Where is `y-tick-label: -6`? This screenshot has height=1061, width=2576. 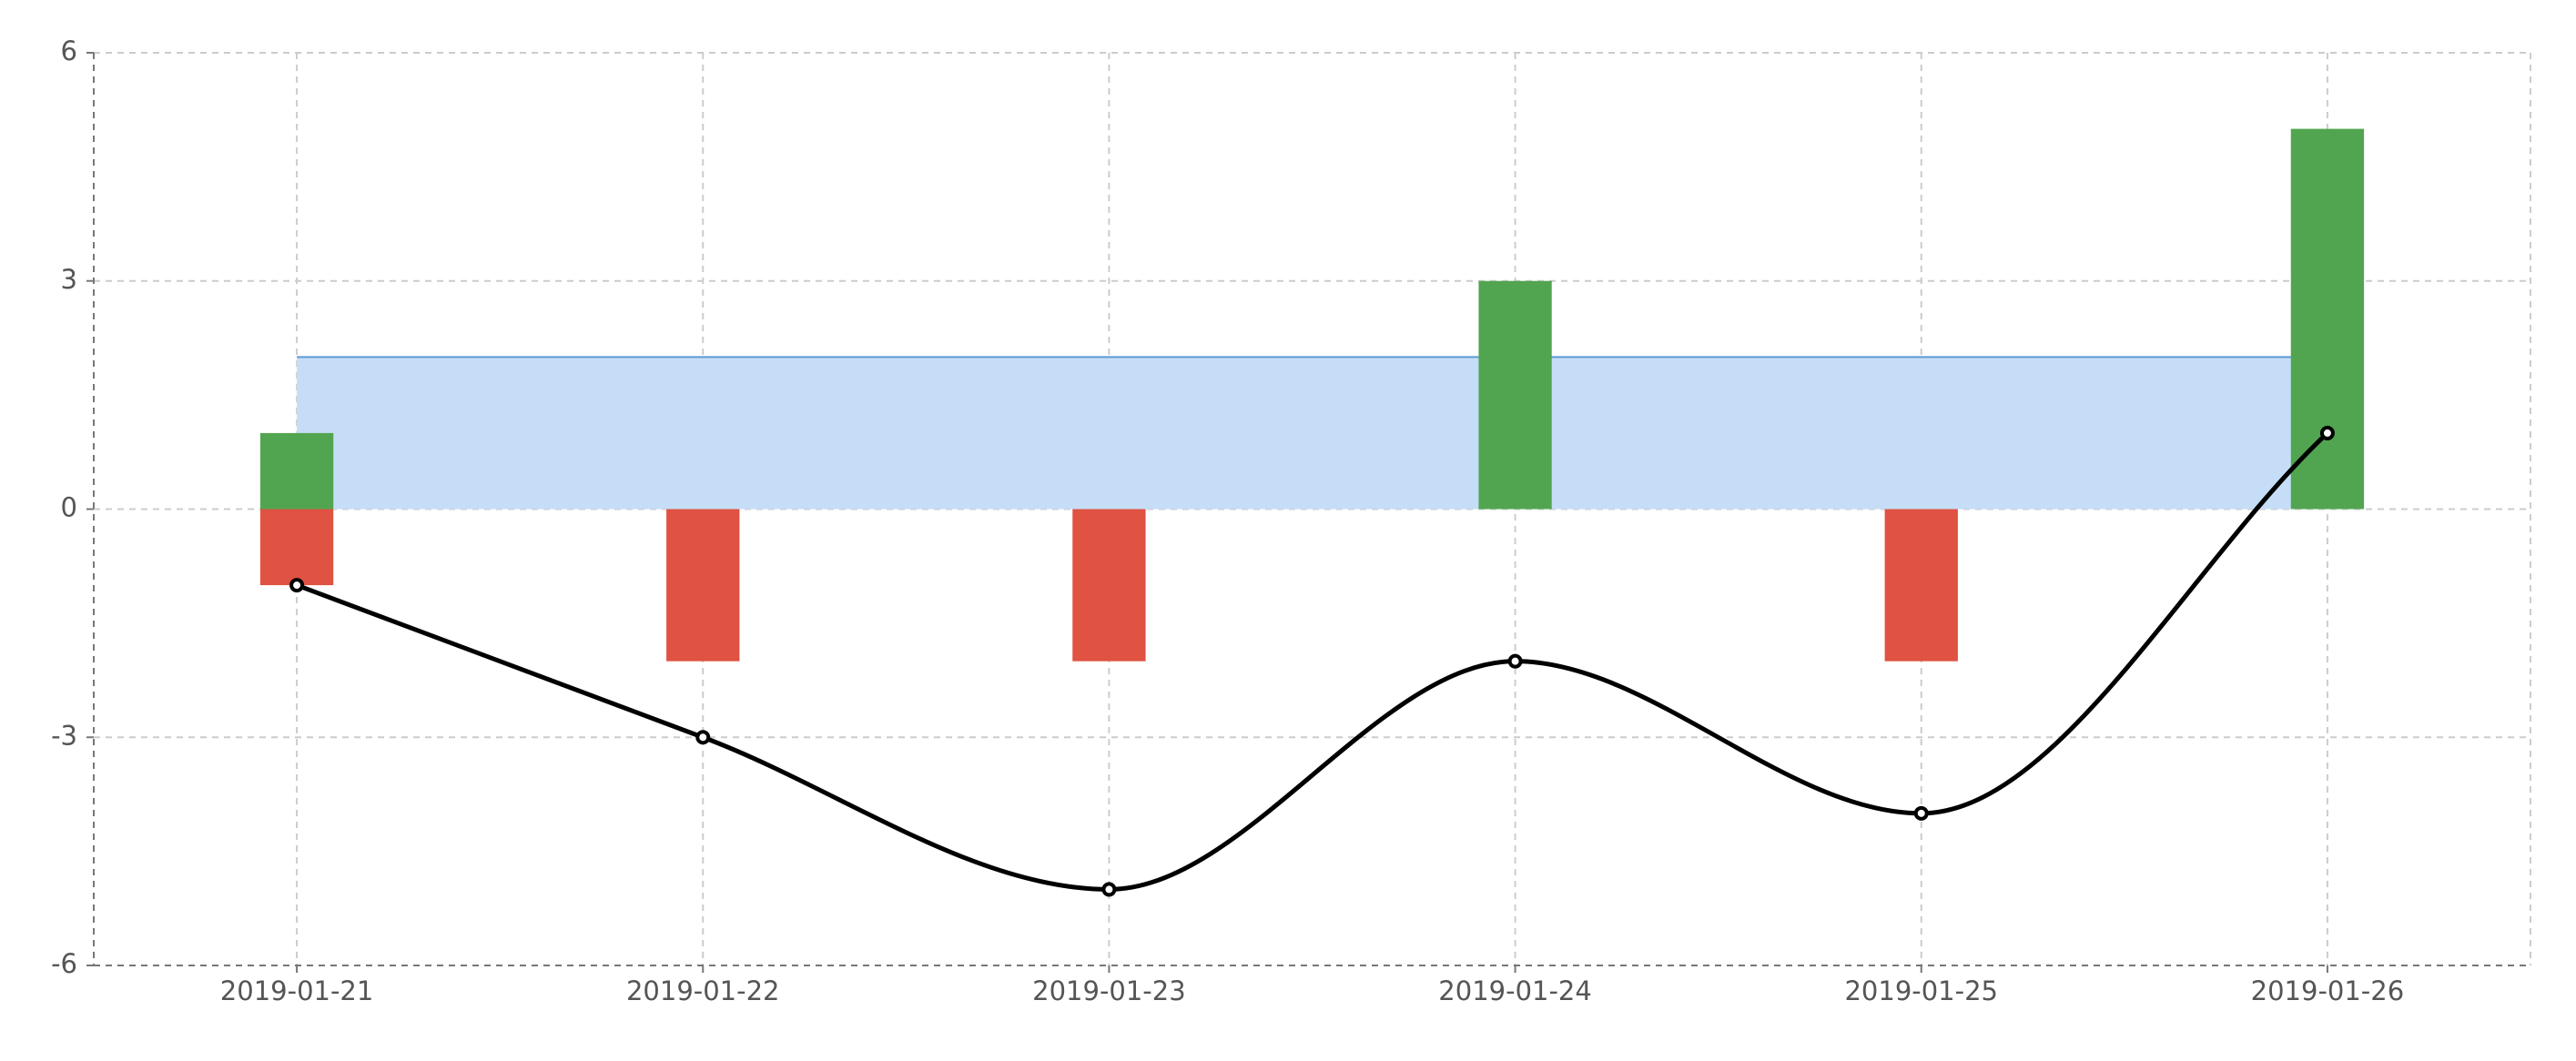
y-tick-label: -6 is located at coordinates (64, 964).